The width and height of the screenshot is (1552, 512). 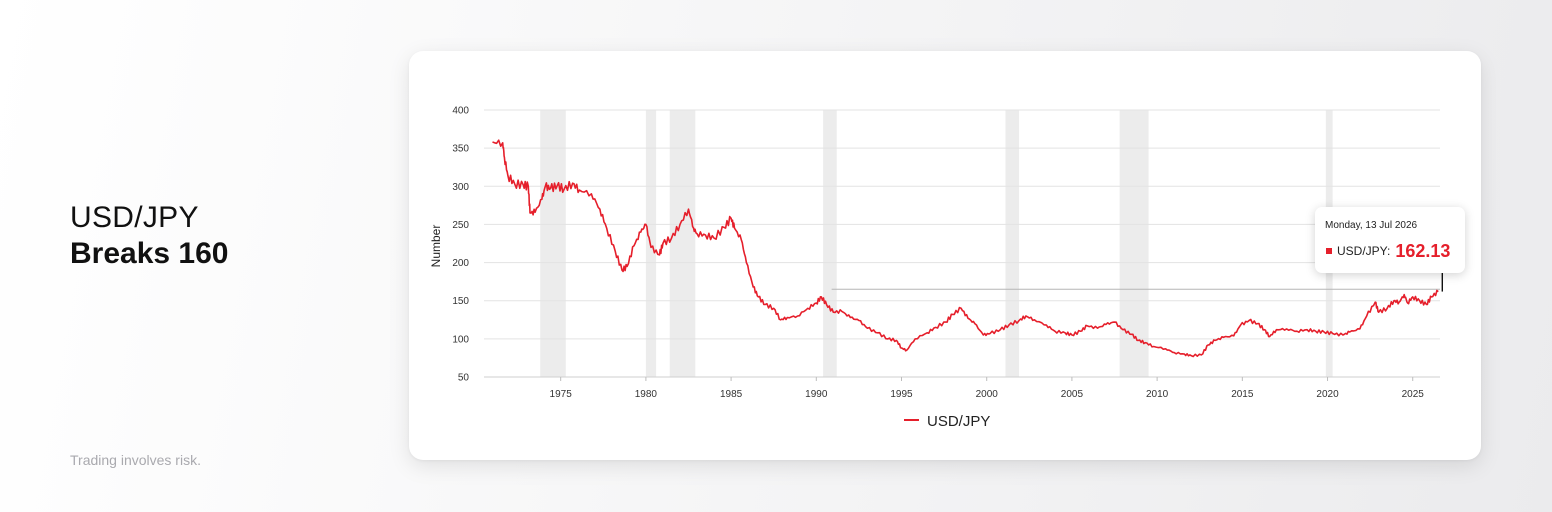 What do you see at coordinates (1327, 394) in the screenshot?
I see `x-tick-2020: 2020` at bounding box center [1327, 394].